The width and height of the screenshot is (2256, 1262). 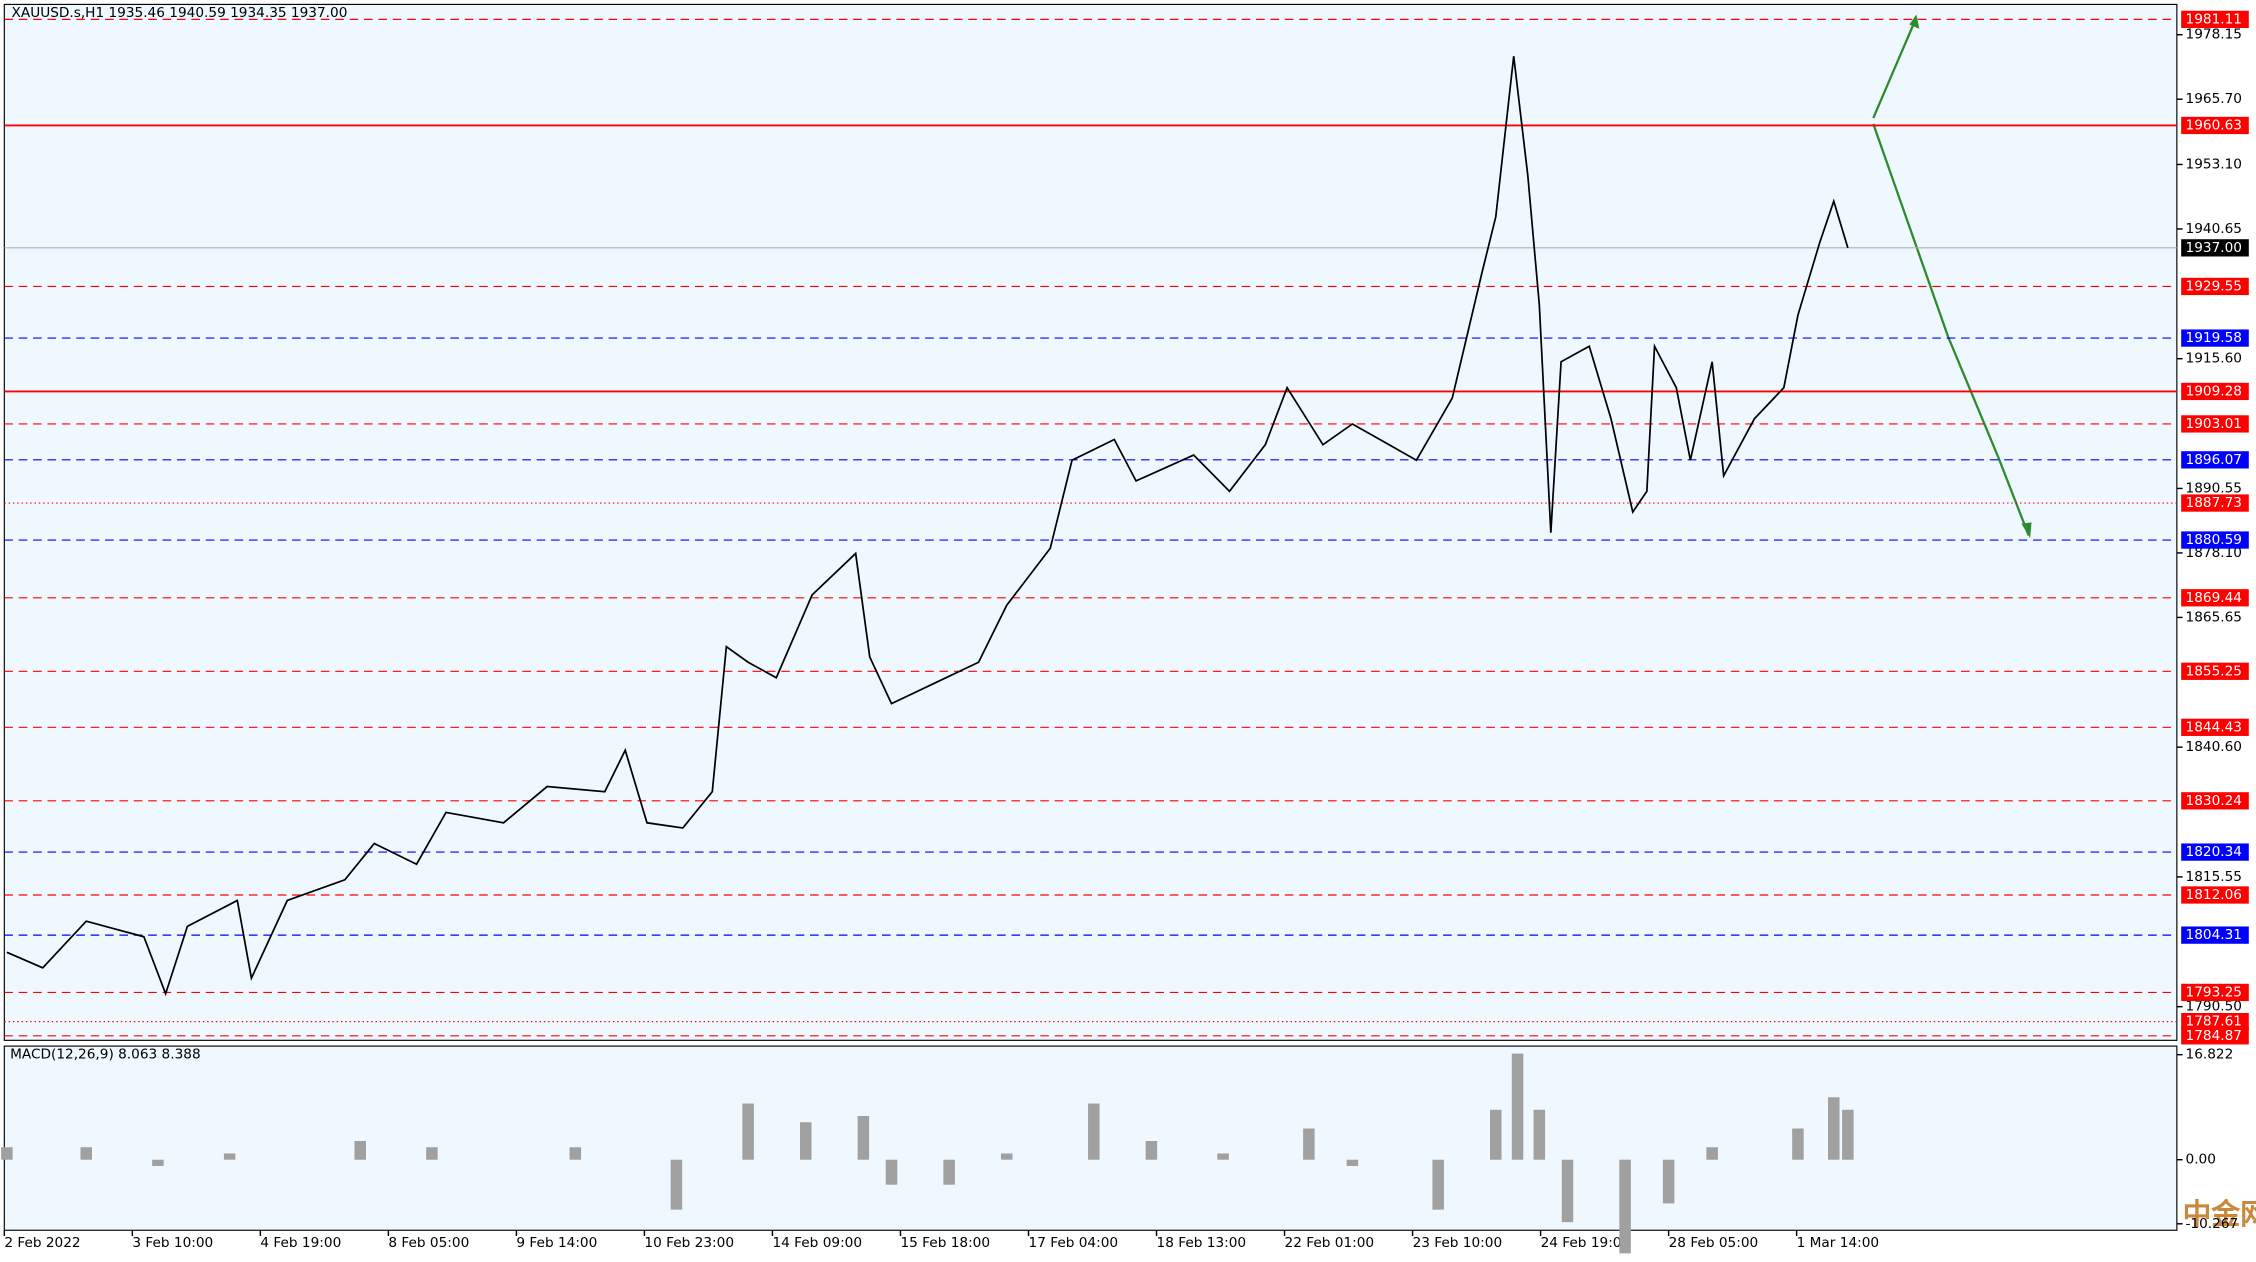 What do you see at coordinates (2214, 553) in the screenshot?
I see `y-tick-label: 1878.10` at bounding box center [2214, 553].